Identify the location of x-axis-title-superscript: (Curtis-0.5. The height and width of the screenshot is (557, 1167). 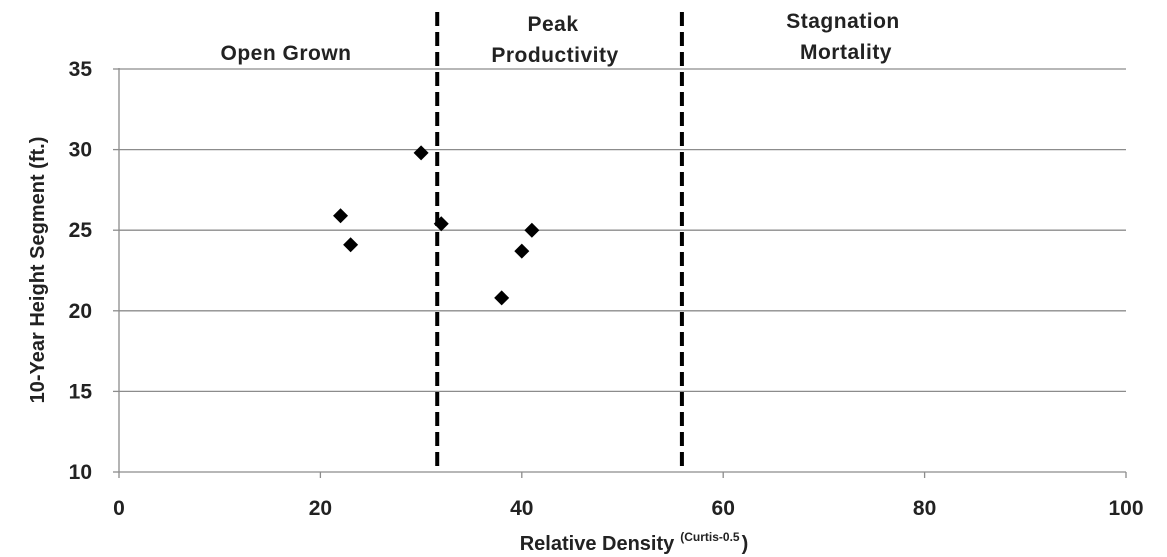
(710, 537).